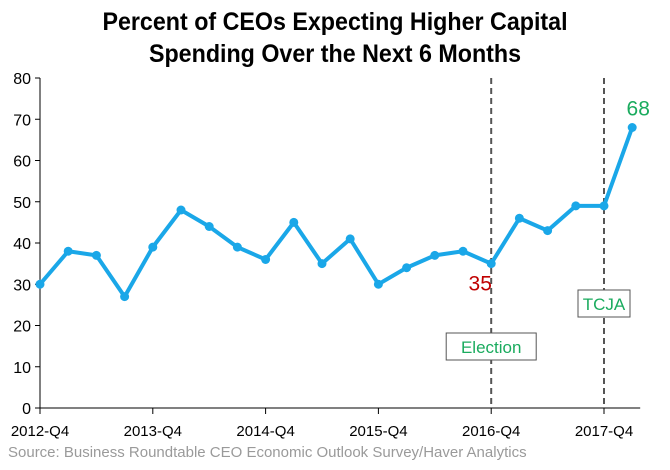  What do you see at coordinates (22, 162) in the screenshot?
I see `y-tick-label: 60` at bounding box center [22, 162].